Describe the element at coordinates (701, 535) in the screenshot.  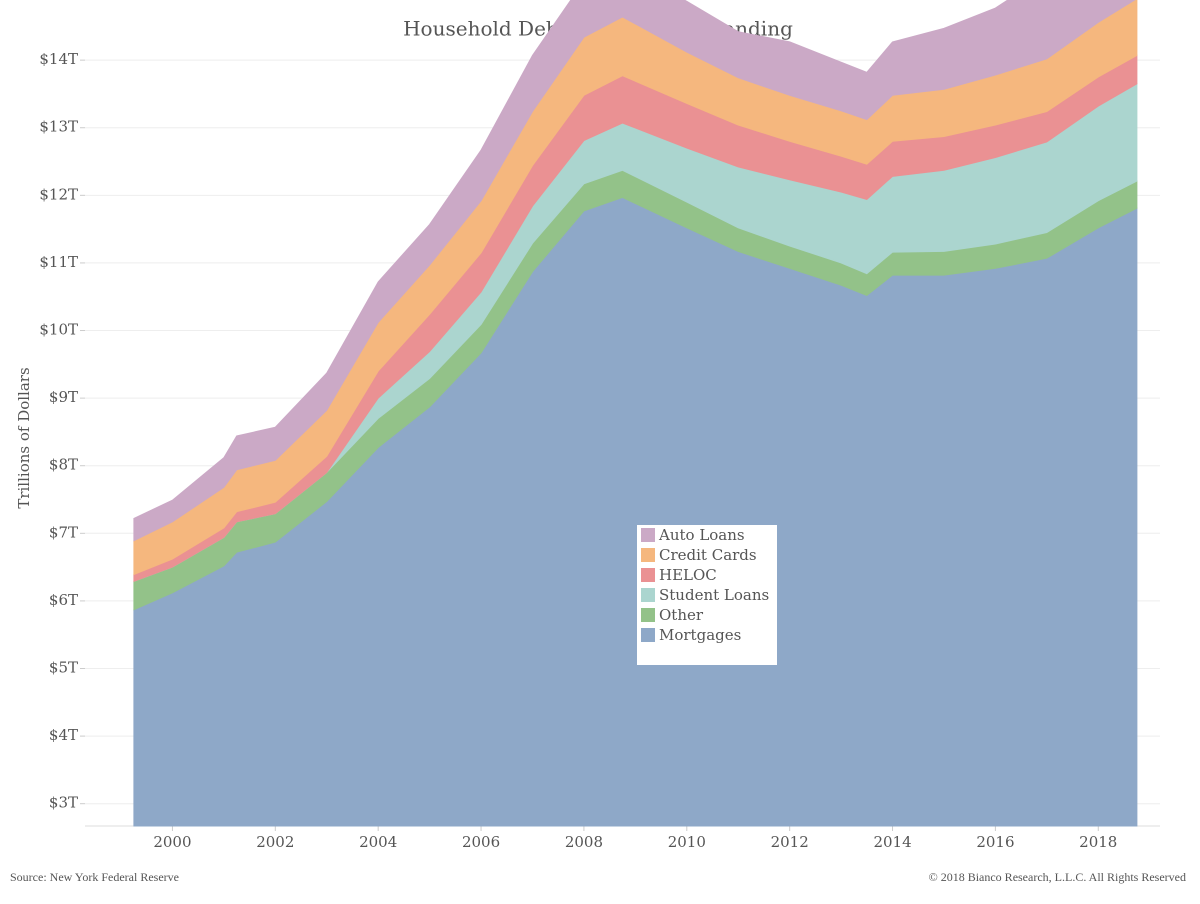
I see `legend-label: Auto Loans` at that location.